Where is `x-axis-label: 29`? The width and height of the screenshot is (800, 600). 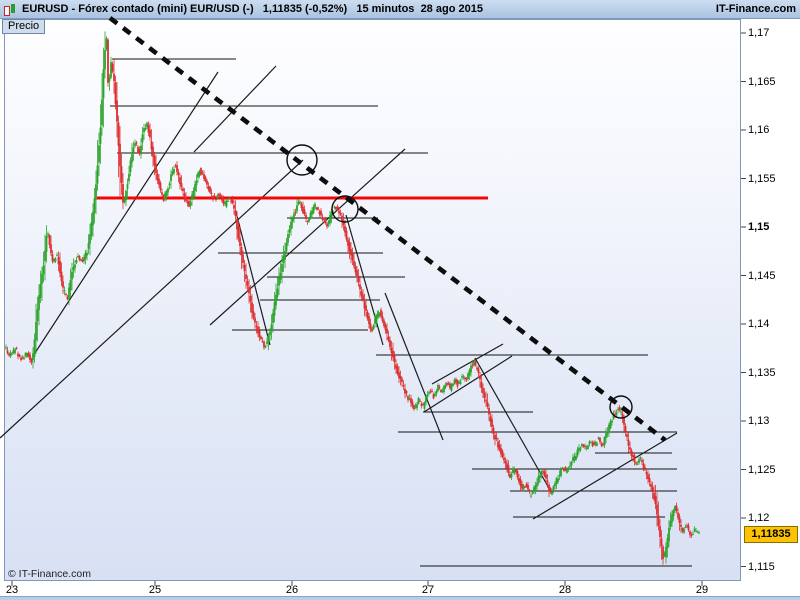 x-axis-label: 29 is located at coordinates (702, 590).